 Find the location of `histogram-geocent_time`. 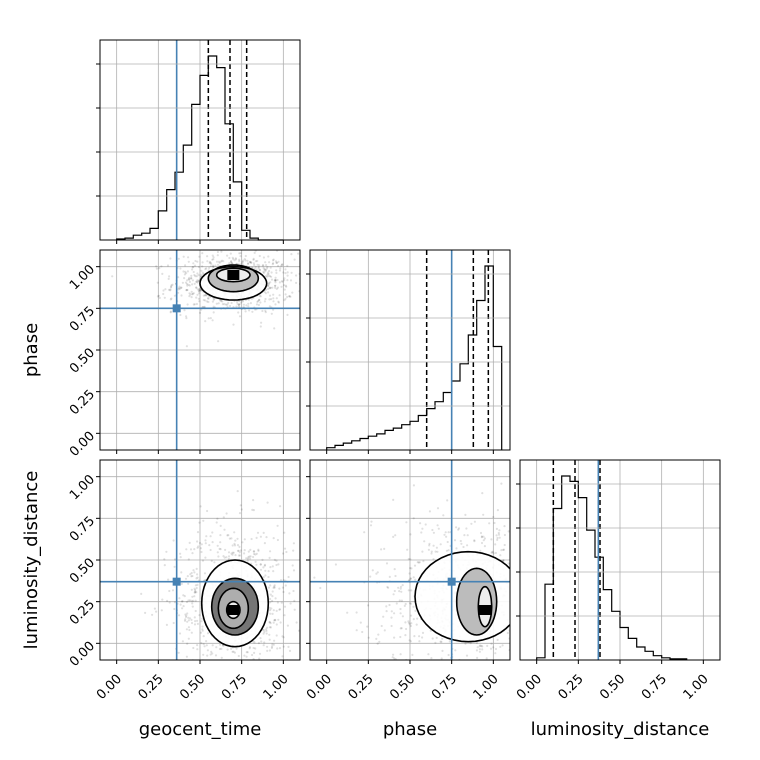

histogram-geocent_time is located at coordinates (200, 148).